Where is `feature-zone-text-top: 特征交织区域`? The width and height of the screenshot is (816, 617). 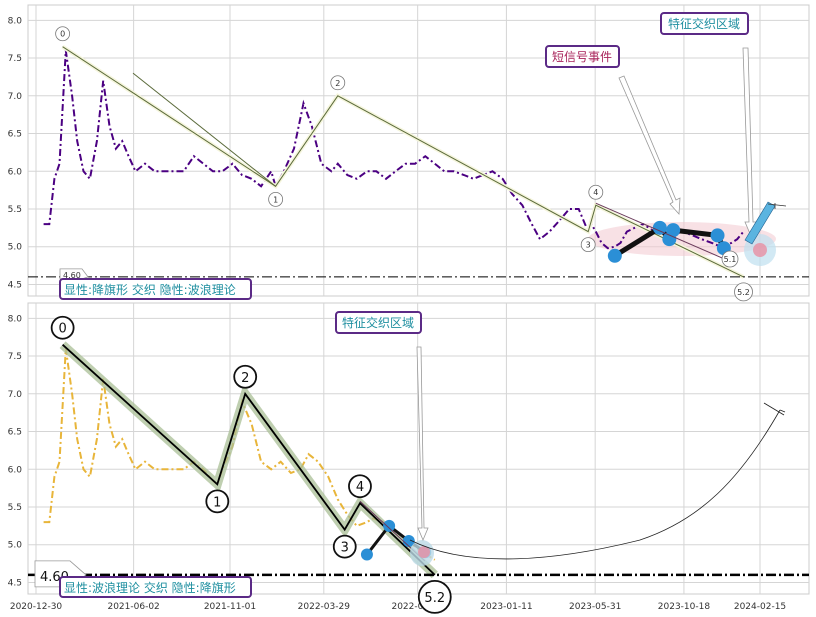 feature-zone-text-top: 特征交织区域 is located at coordinates (704, 23).